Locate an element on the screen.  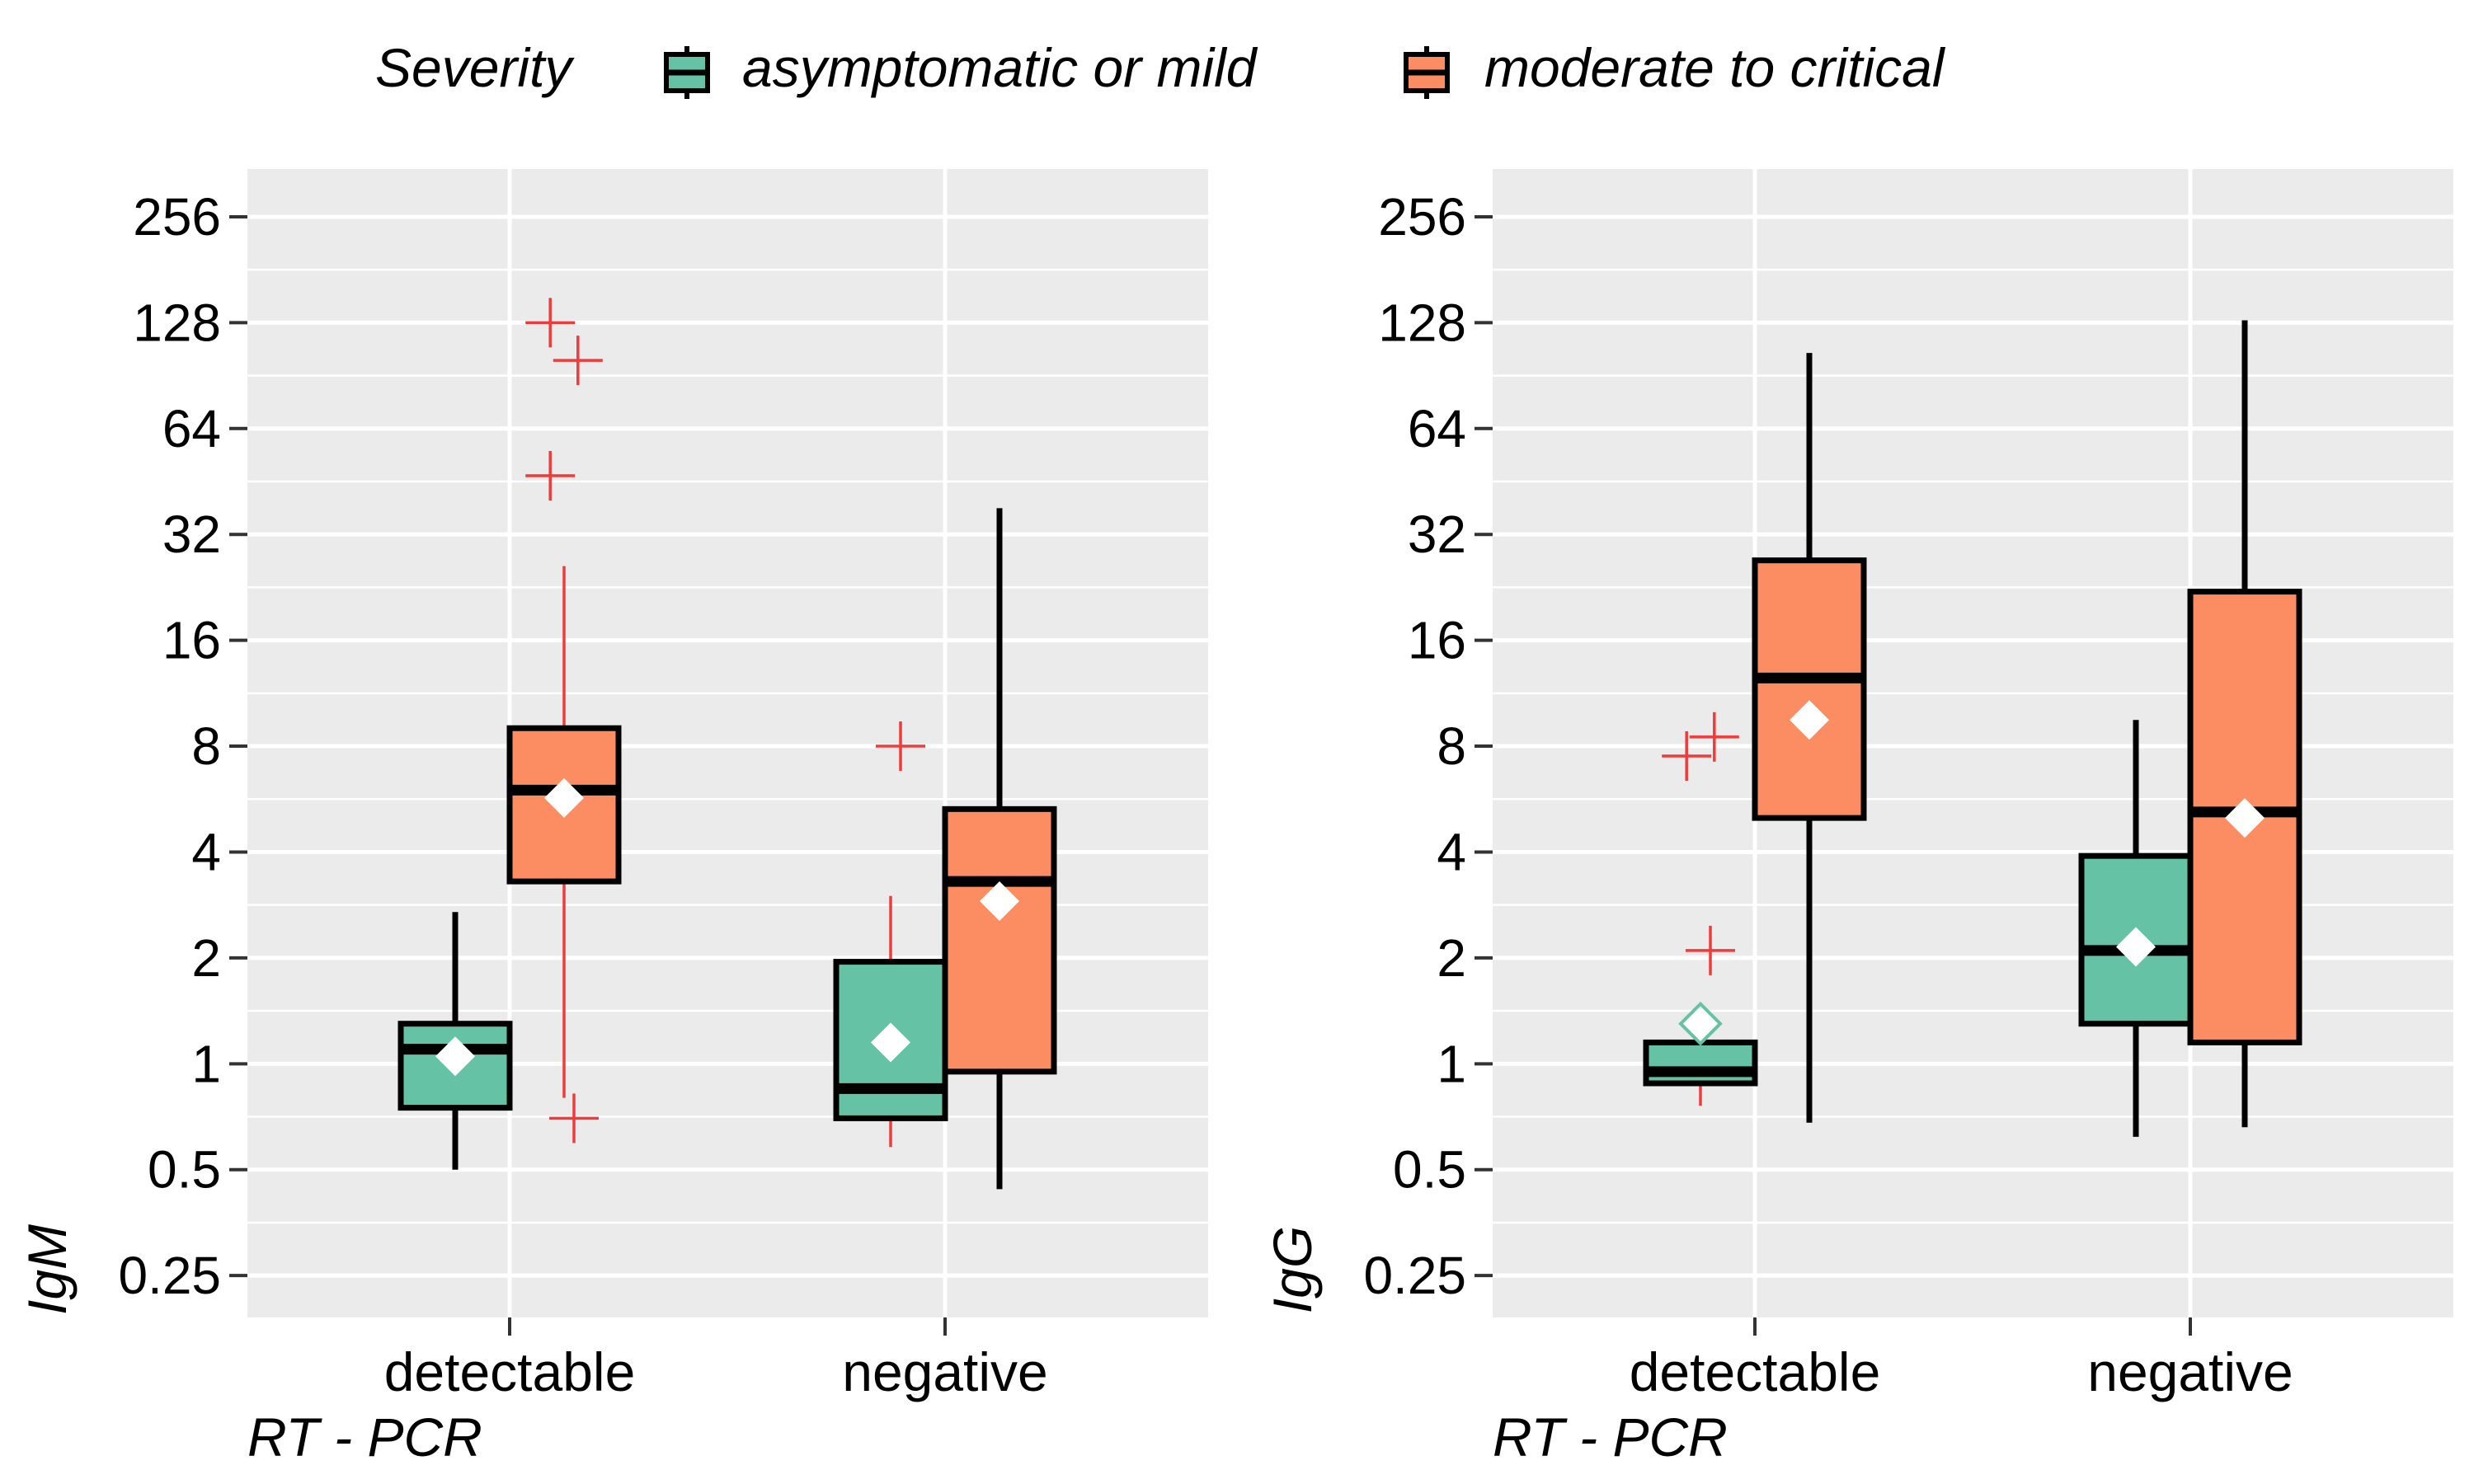
y-axis-title: IgM is located at coordinates (47, 1269).